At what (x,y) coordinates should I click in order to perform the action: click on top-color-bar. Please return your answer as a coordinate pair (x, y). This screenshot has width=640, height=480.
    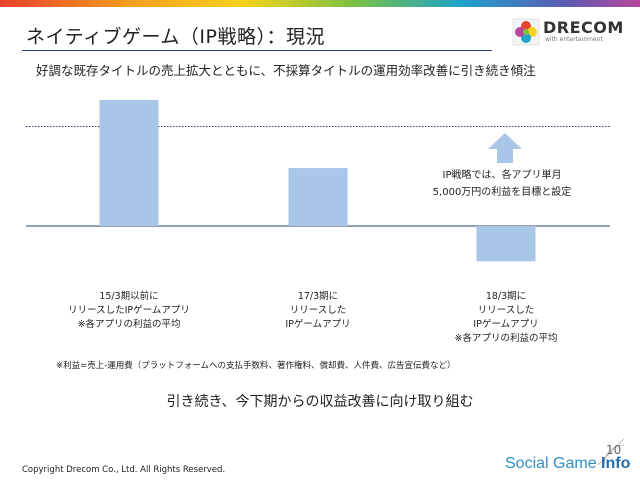
    Looking at the image, I should click on (320, 3).